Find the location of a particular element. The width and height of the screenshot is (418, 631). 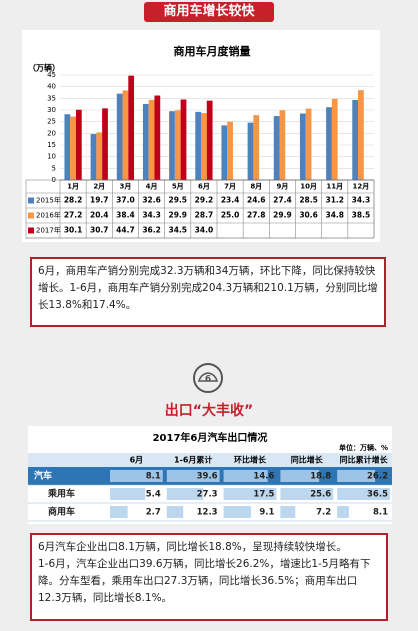

data-label: 23.4 is located at coordinates (230, 200).